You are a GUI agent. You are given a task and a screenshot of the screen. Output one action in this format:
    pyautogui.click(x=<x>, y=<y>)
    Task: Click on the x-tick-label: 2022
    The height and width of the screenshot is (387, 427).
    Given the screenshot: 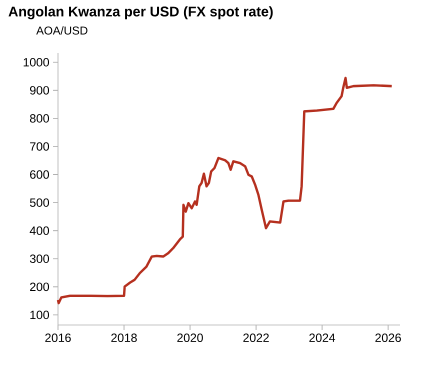 What is the action you would take?
    pyautogui.click(x=256, y=338)
    